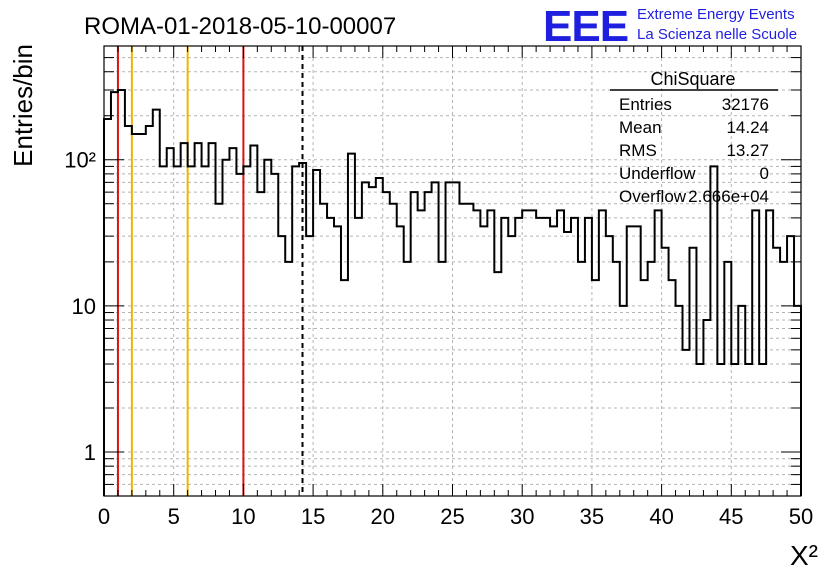  I want to click on stats-label: Mean, so click(640, 127).